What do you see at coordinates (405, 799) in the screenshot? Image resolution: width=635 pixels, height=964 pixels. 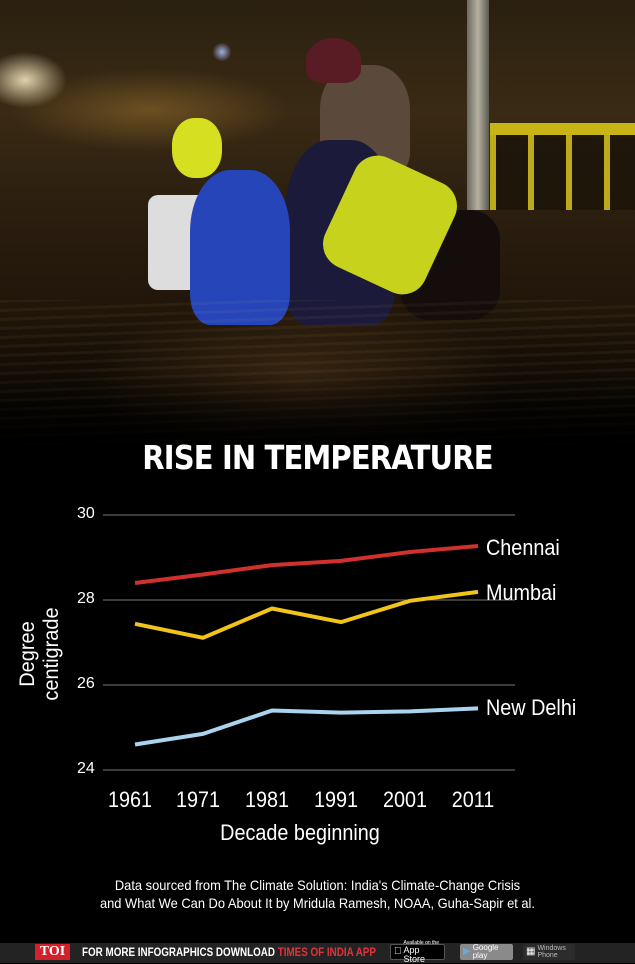 I see `x-tick-2001: 2001` at bounding box center [405, 799].